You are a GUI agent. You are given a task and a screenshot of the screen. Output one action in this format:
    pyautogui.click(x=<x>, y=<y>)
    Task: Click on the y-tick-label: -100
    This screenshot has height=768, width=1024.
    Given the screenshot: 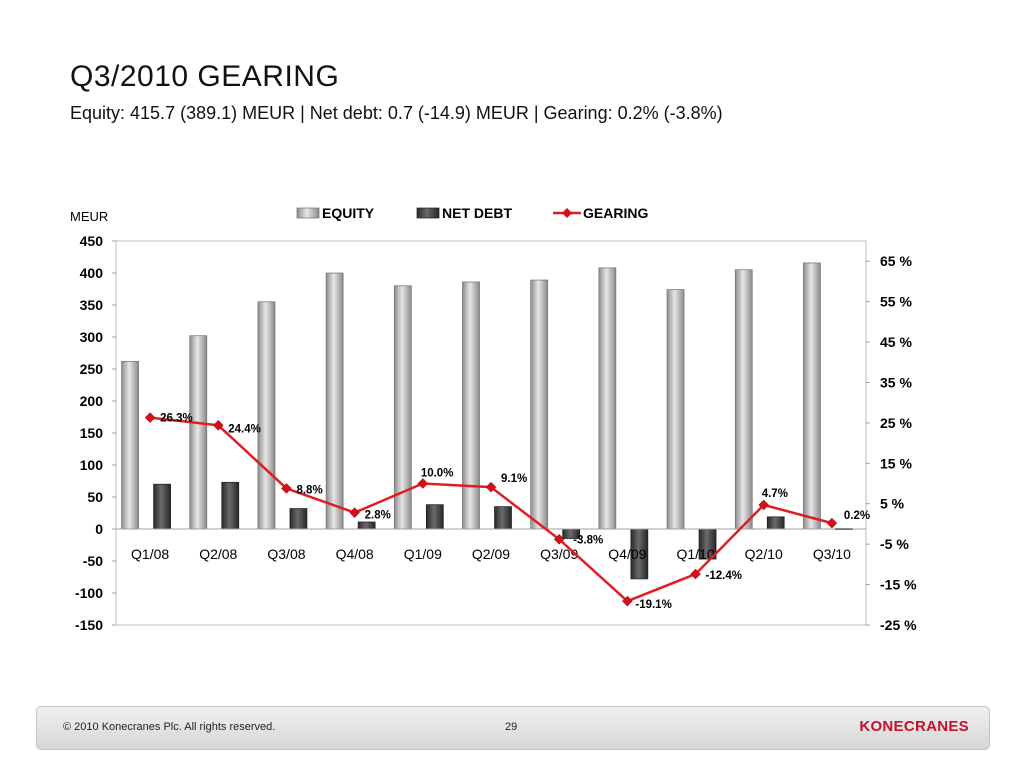 What is the action you would take?
    pyautogui.click(x=89, y=593)
    